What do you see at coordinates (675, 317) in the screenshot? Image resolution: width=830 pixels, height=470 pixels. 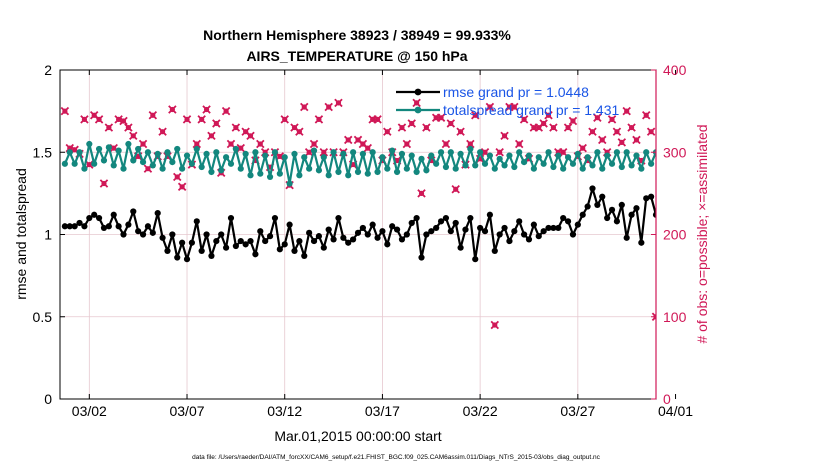 I see `y2-tick-label: 100` at bounding box center [675, 317].